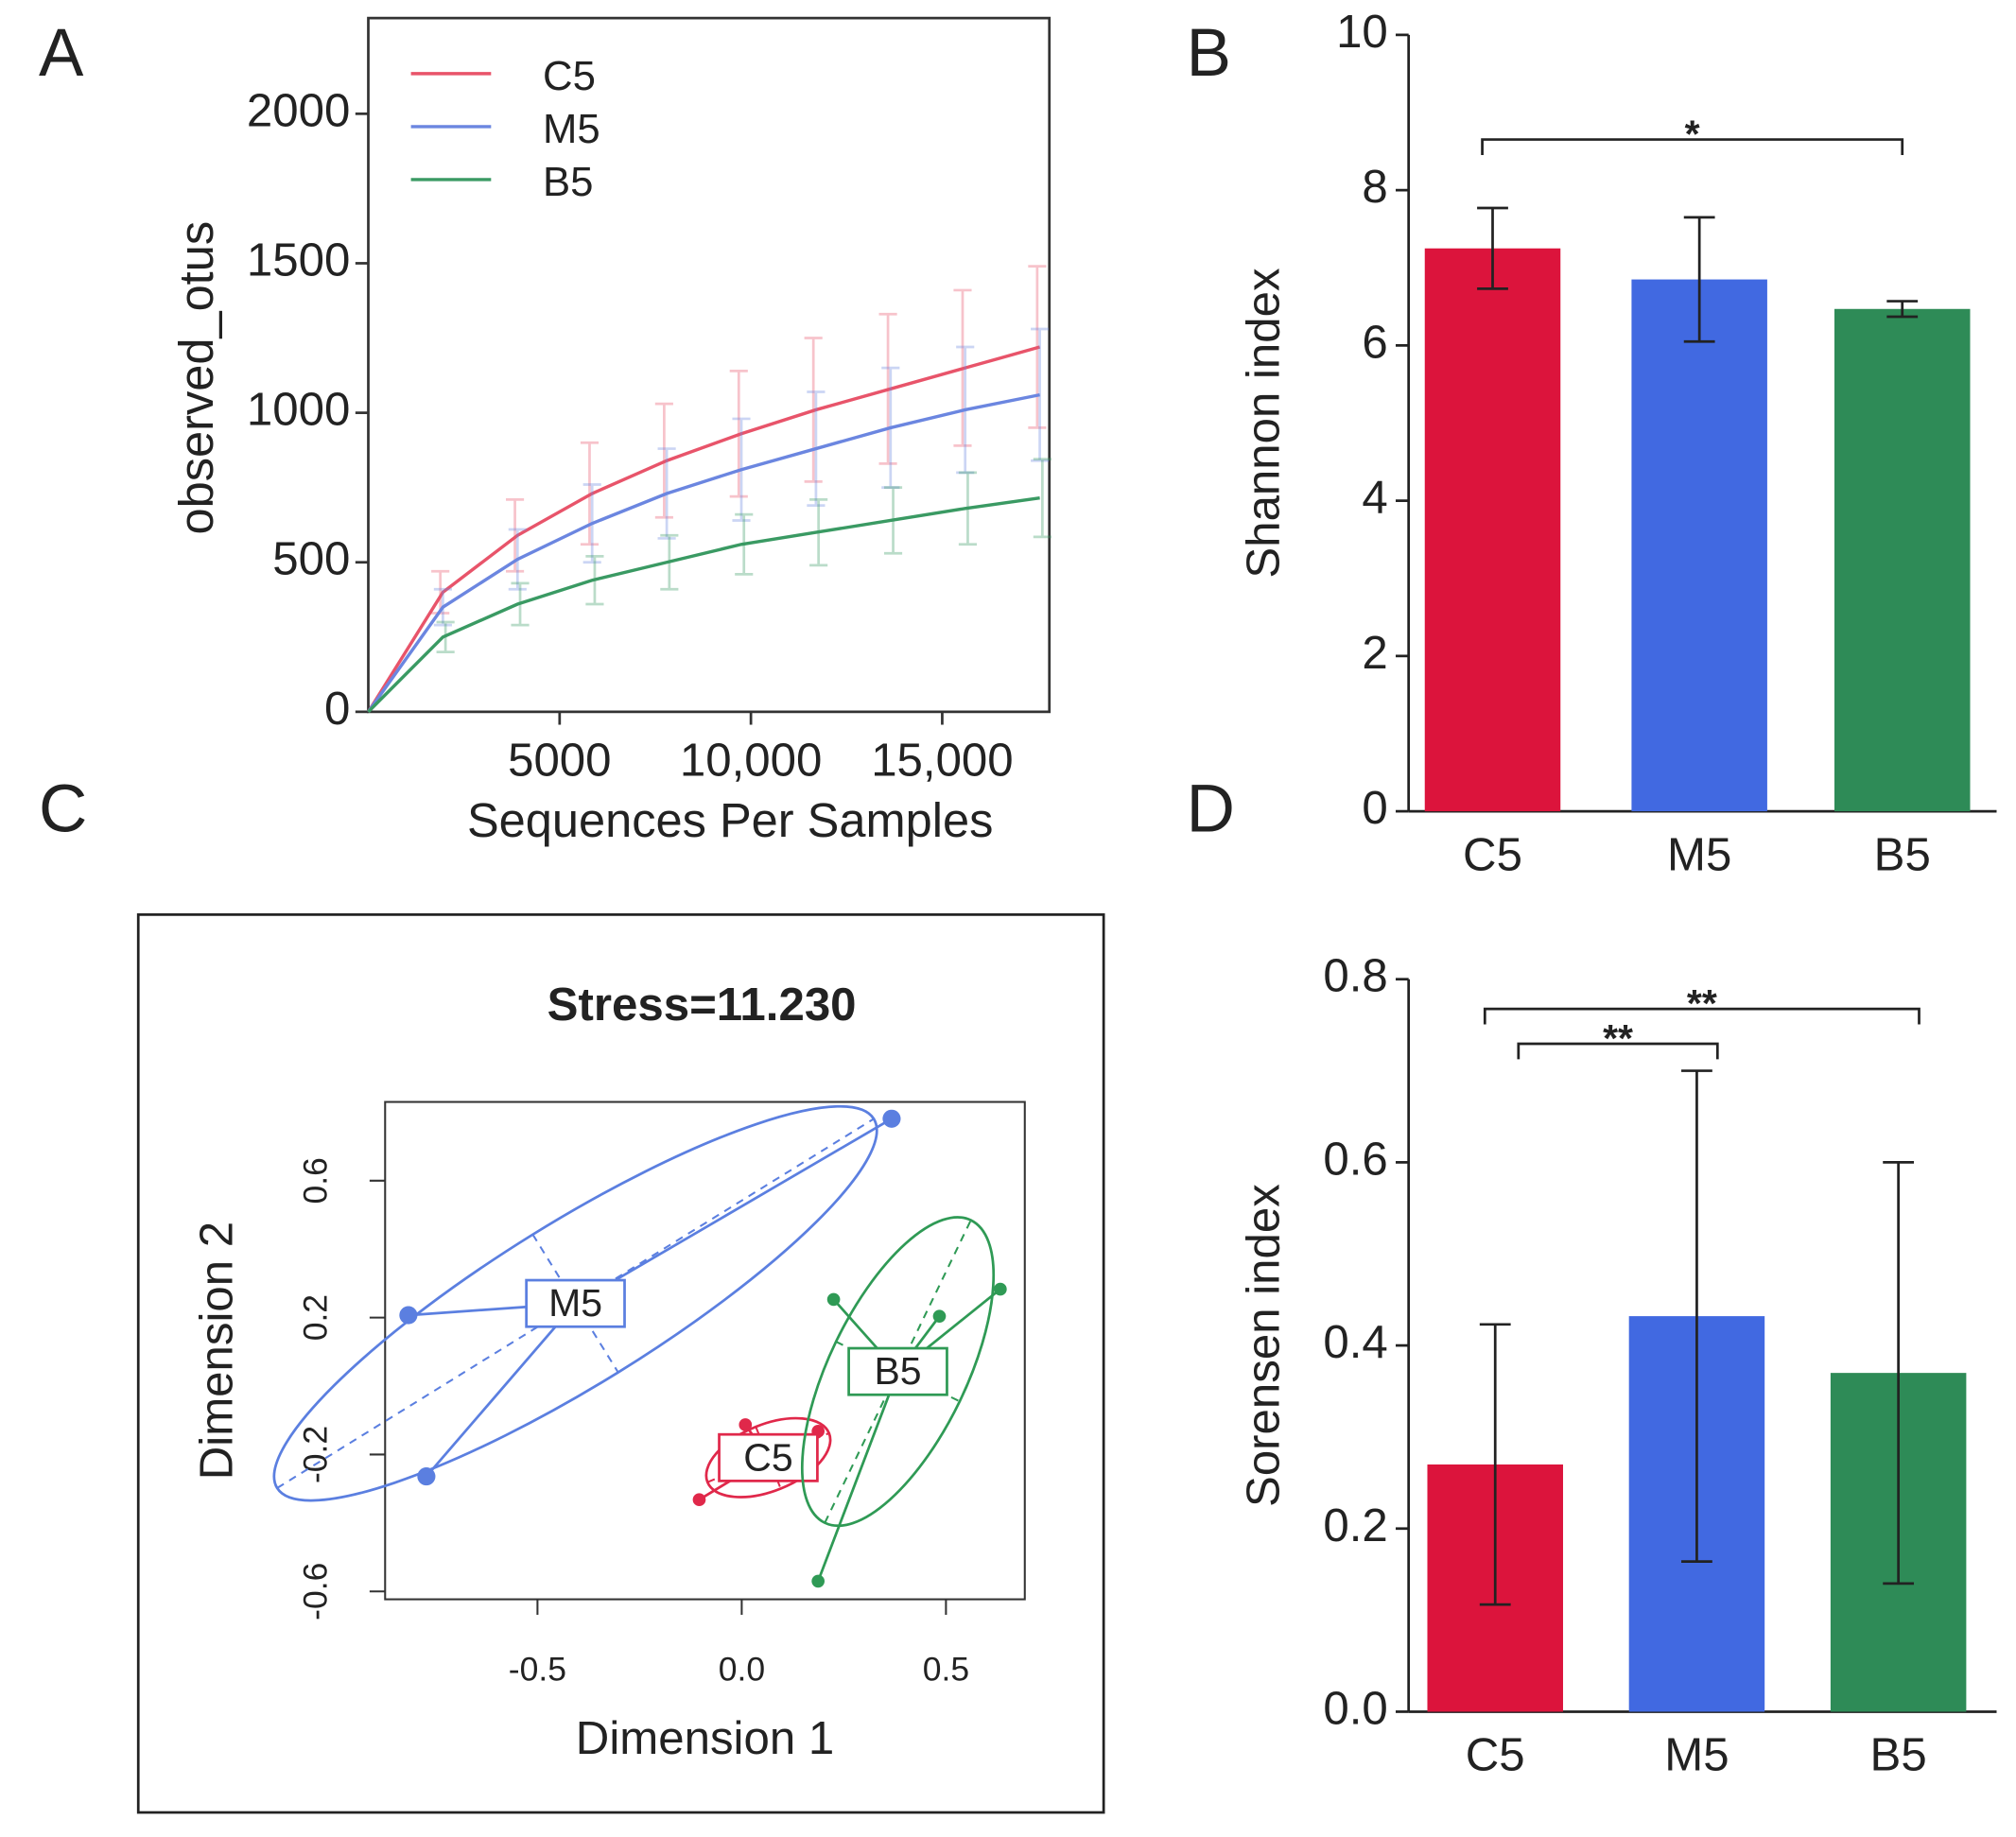 The height and width of the screenshot is (1837, 2016). Describe the element at coordinates (1263, 1345) in the screenshot. I see `y-axis-label: Sorensen index` at that location.